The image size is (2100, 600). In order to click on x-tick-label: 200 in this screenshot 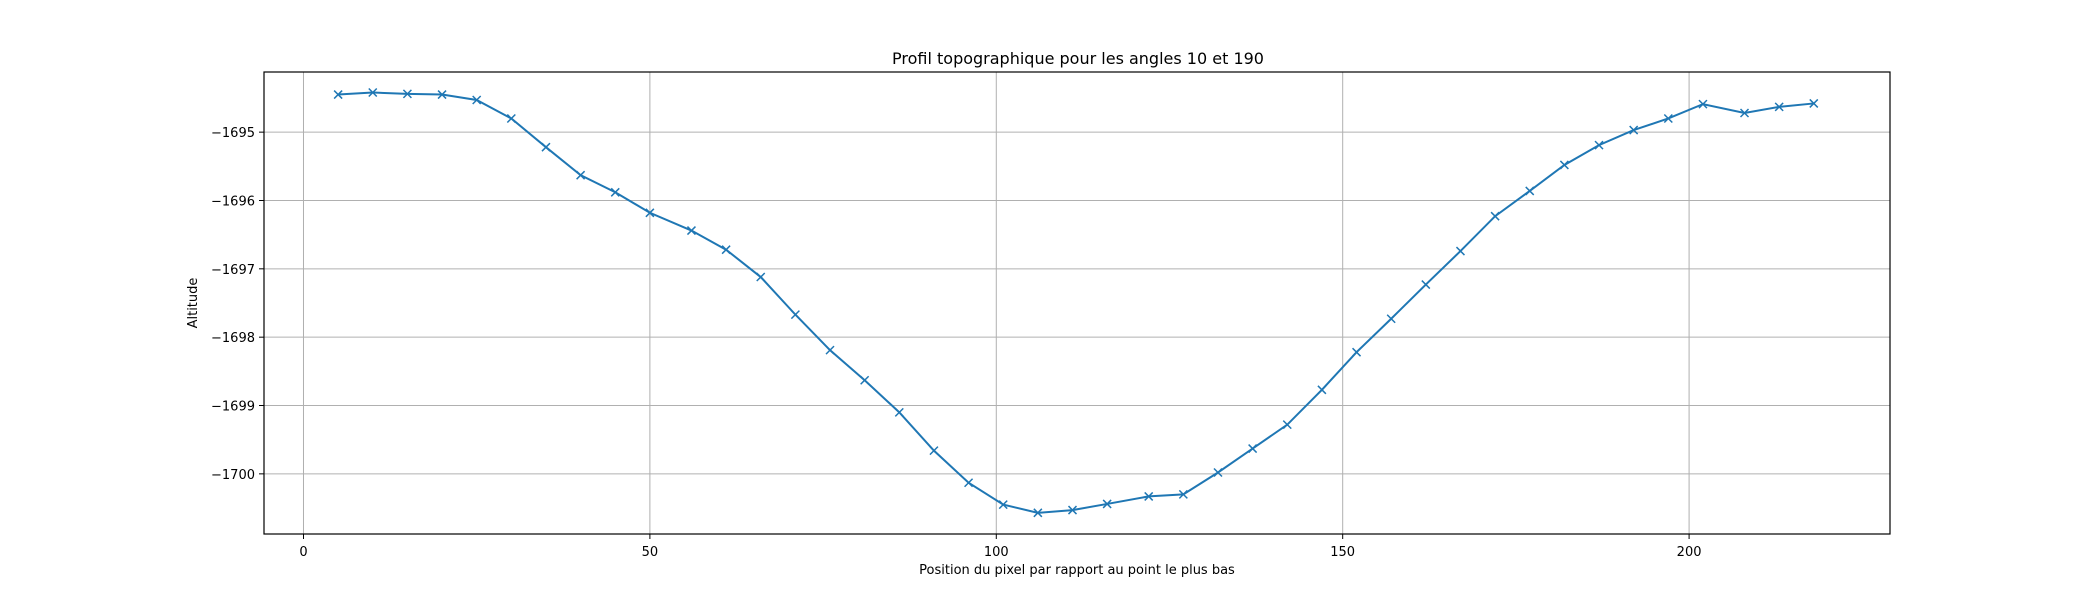, I will do `click(1689, 552)`.